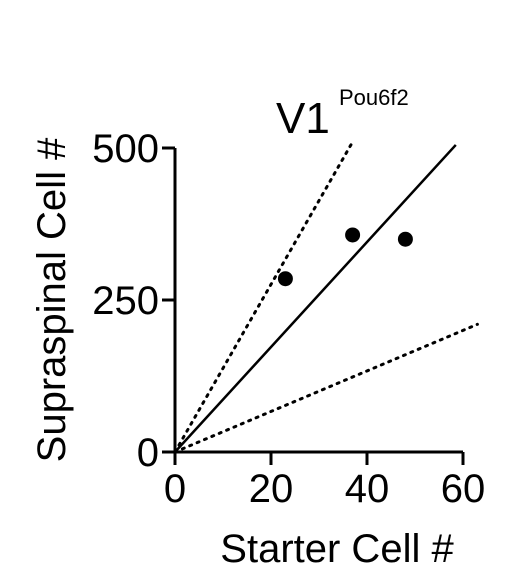  I want to click on reference-line-dotted, so click(326, 388).